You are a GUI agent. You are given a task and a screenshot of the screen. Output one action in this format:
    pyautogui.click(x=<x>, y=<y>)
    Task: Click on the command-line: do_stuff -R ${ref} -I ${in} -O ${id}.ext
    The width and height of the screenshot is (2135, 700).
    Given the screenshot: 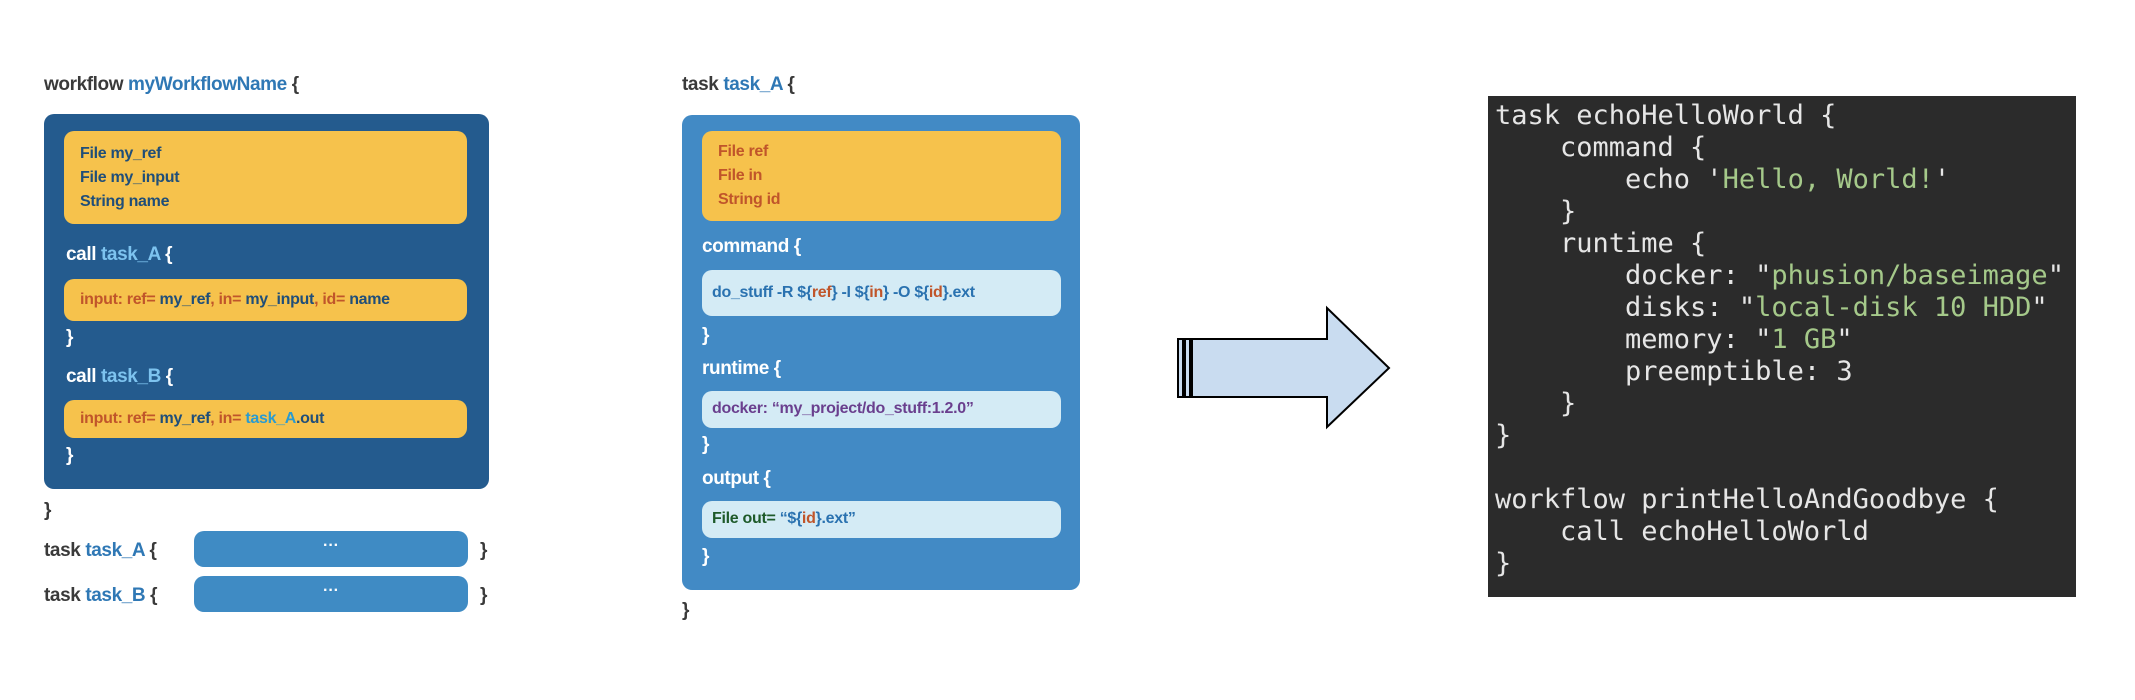 What is the action you would take?
    pyautogui.click(x=843, y=293)
    